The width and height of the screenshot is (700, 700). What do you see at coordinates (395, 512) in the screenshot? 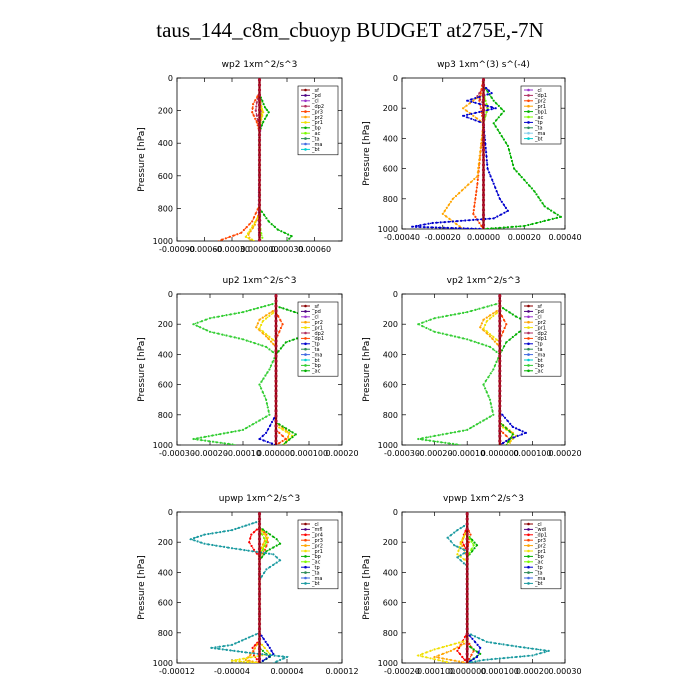
I see `y-tick-label: 0` at bounding box center [395, 512].